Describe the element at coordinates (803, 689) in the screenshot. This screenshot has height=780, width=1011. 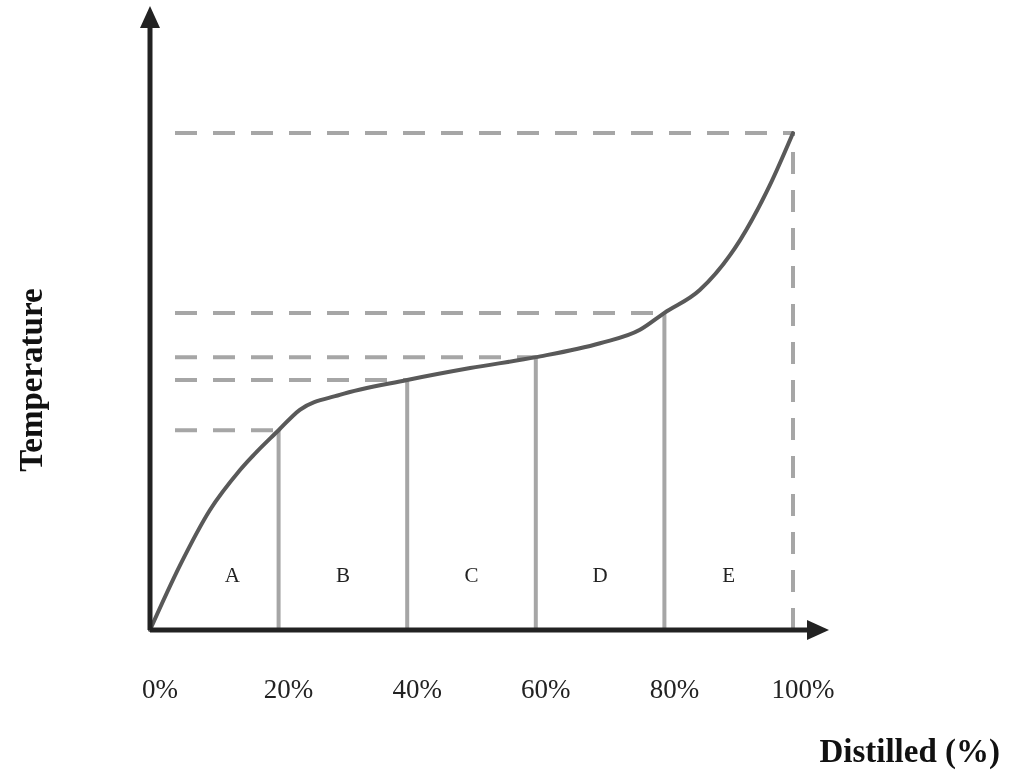
I see `x-tick-label: 100%` at that location.